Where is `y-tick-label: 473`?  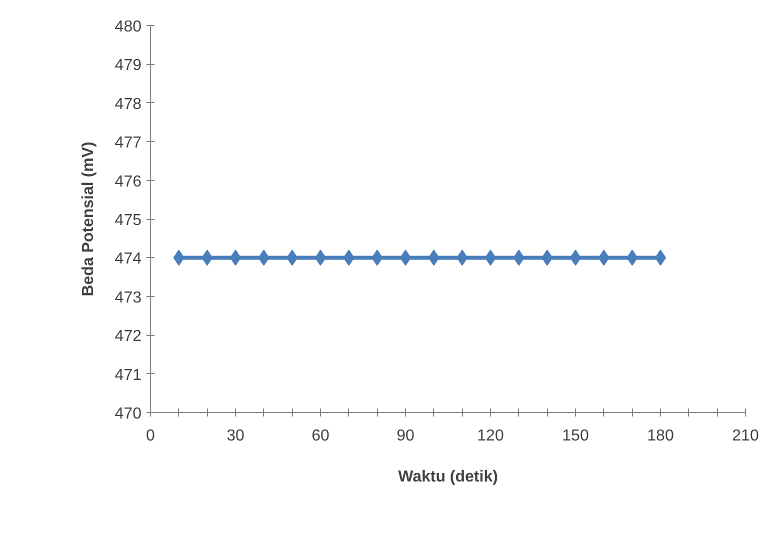 y-tick-label: 473 is located at coordinates (128, 297).